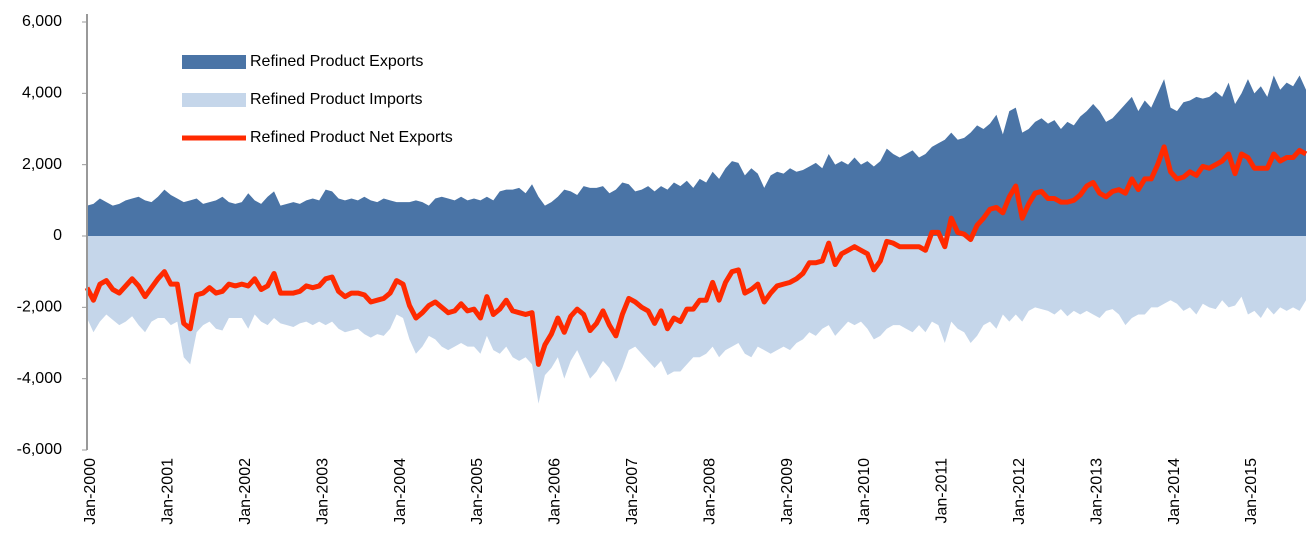 This screenshot has height=548, width=1312. Describe the element at coordinates (57, 235) in the screenshot. I see `y-tick-label: 0` at that location.